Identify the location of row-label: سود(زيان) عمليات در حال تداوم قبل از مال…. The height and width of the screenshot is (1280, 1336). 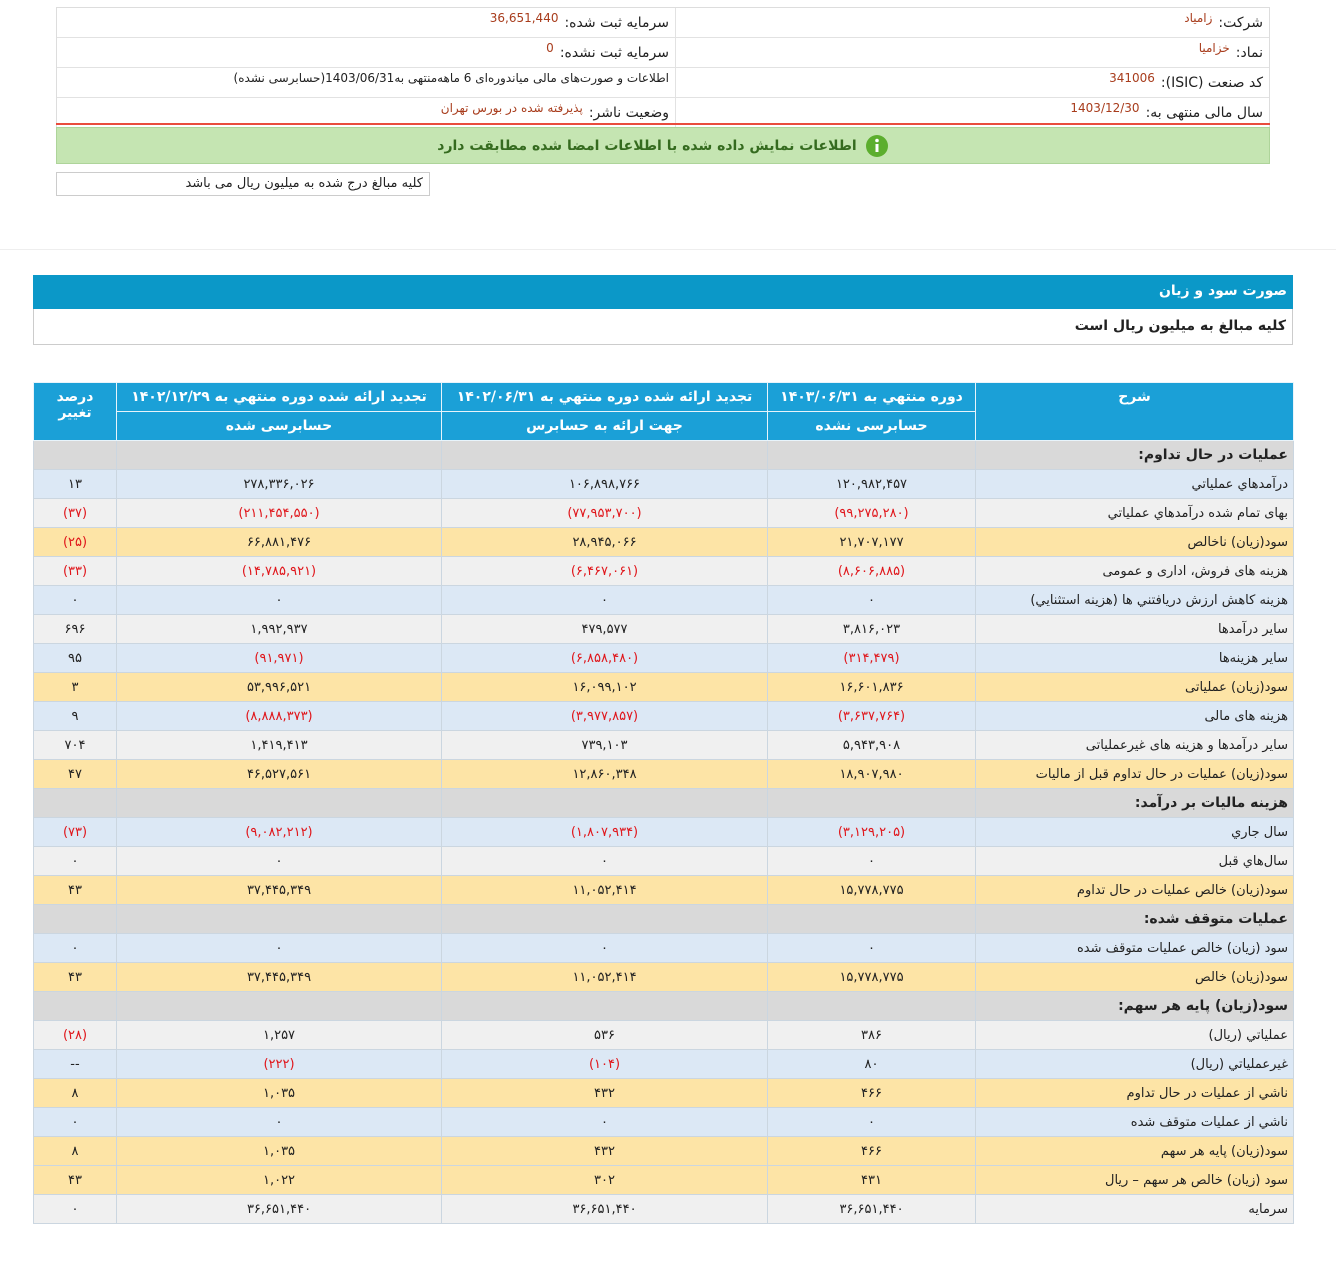
(1134, 774).